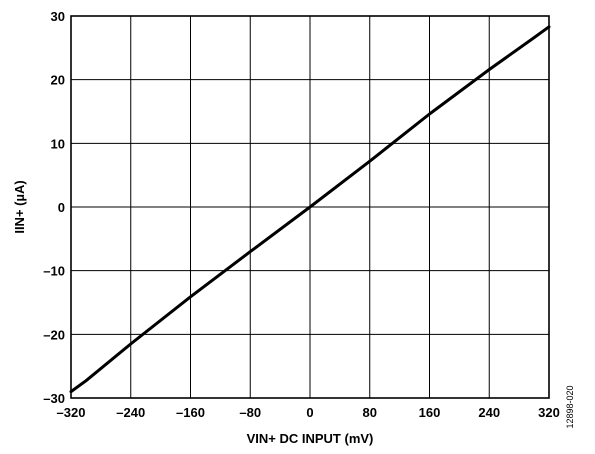 This screenshot has width=595, height=454. What do you see at coordinates (58, 80) in the screenshot?
I see `y-tick-label: 20` at bounding box center [58, 80].